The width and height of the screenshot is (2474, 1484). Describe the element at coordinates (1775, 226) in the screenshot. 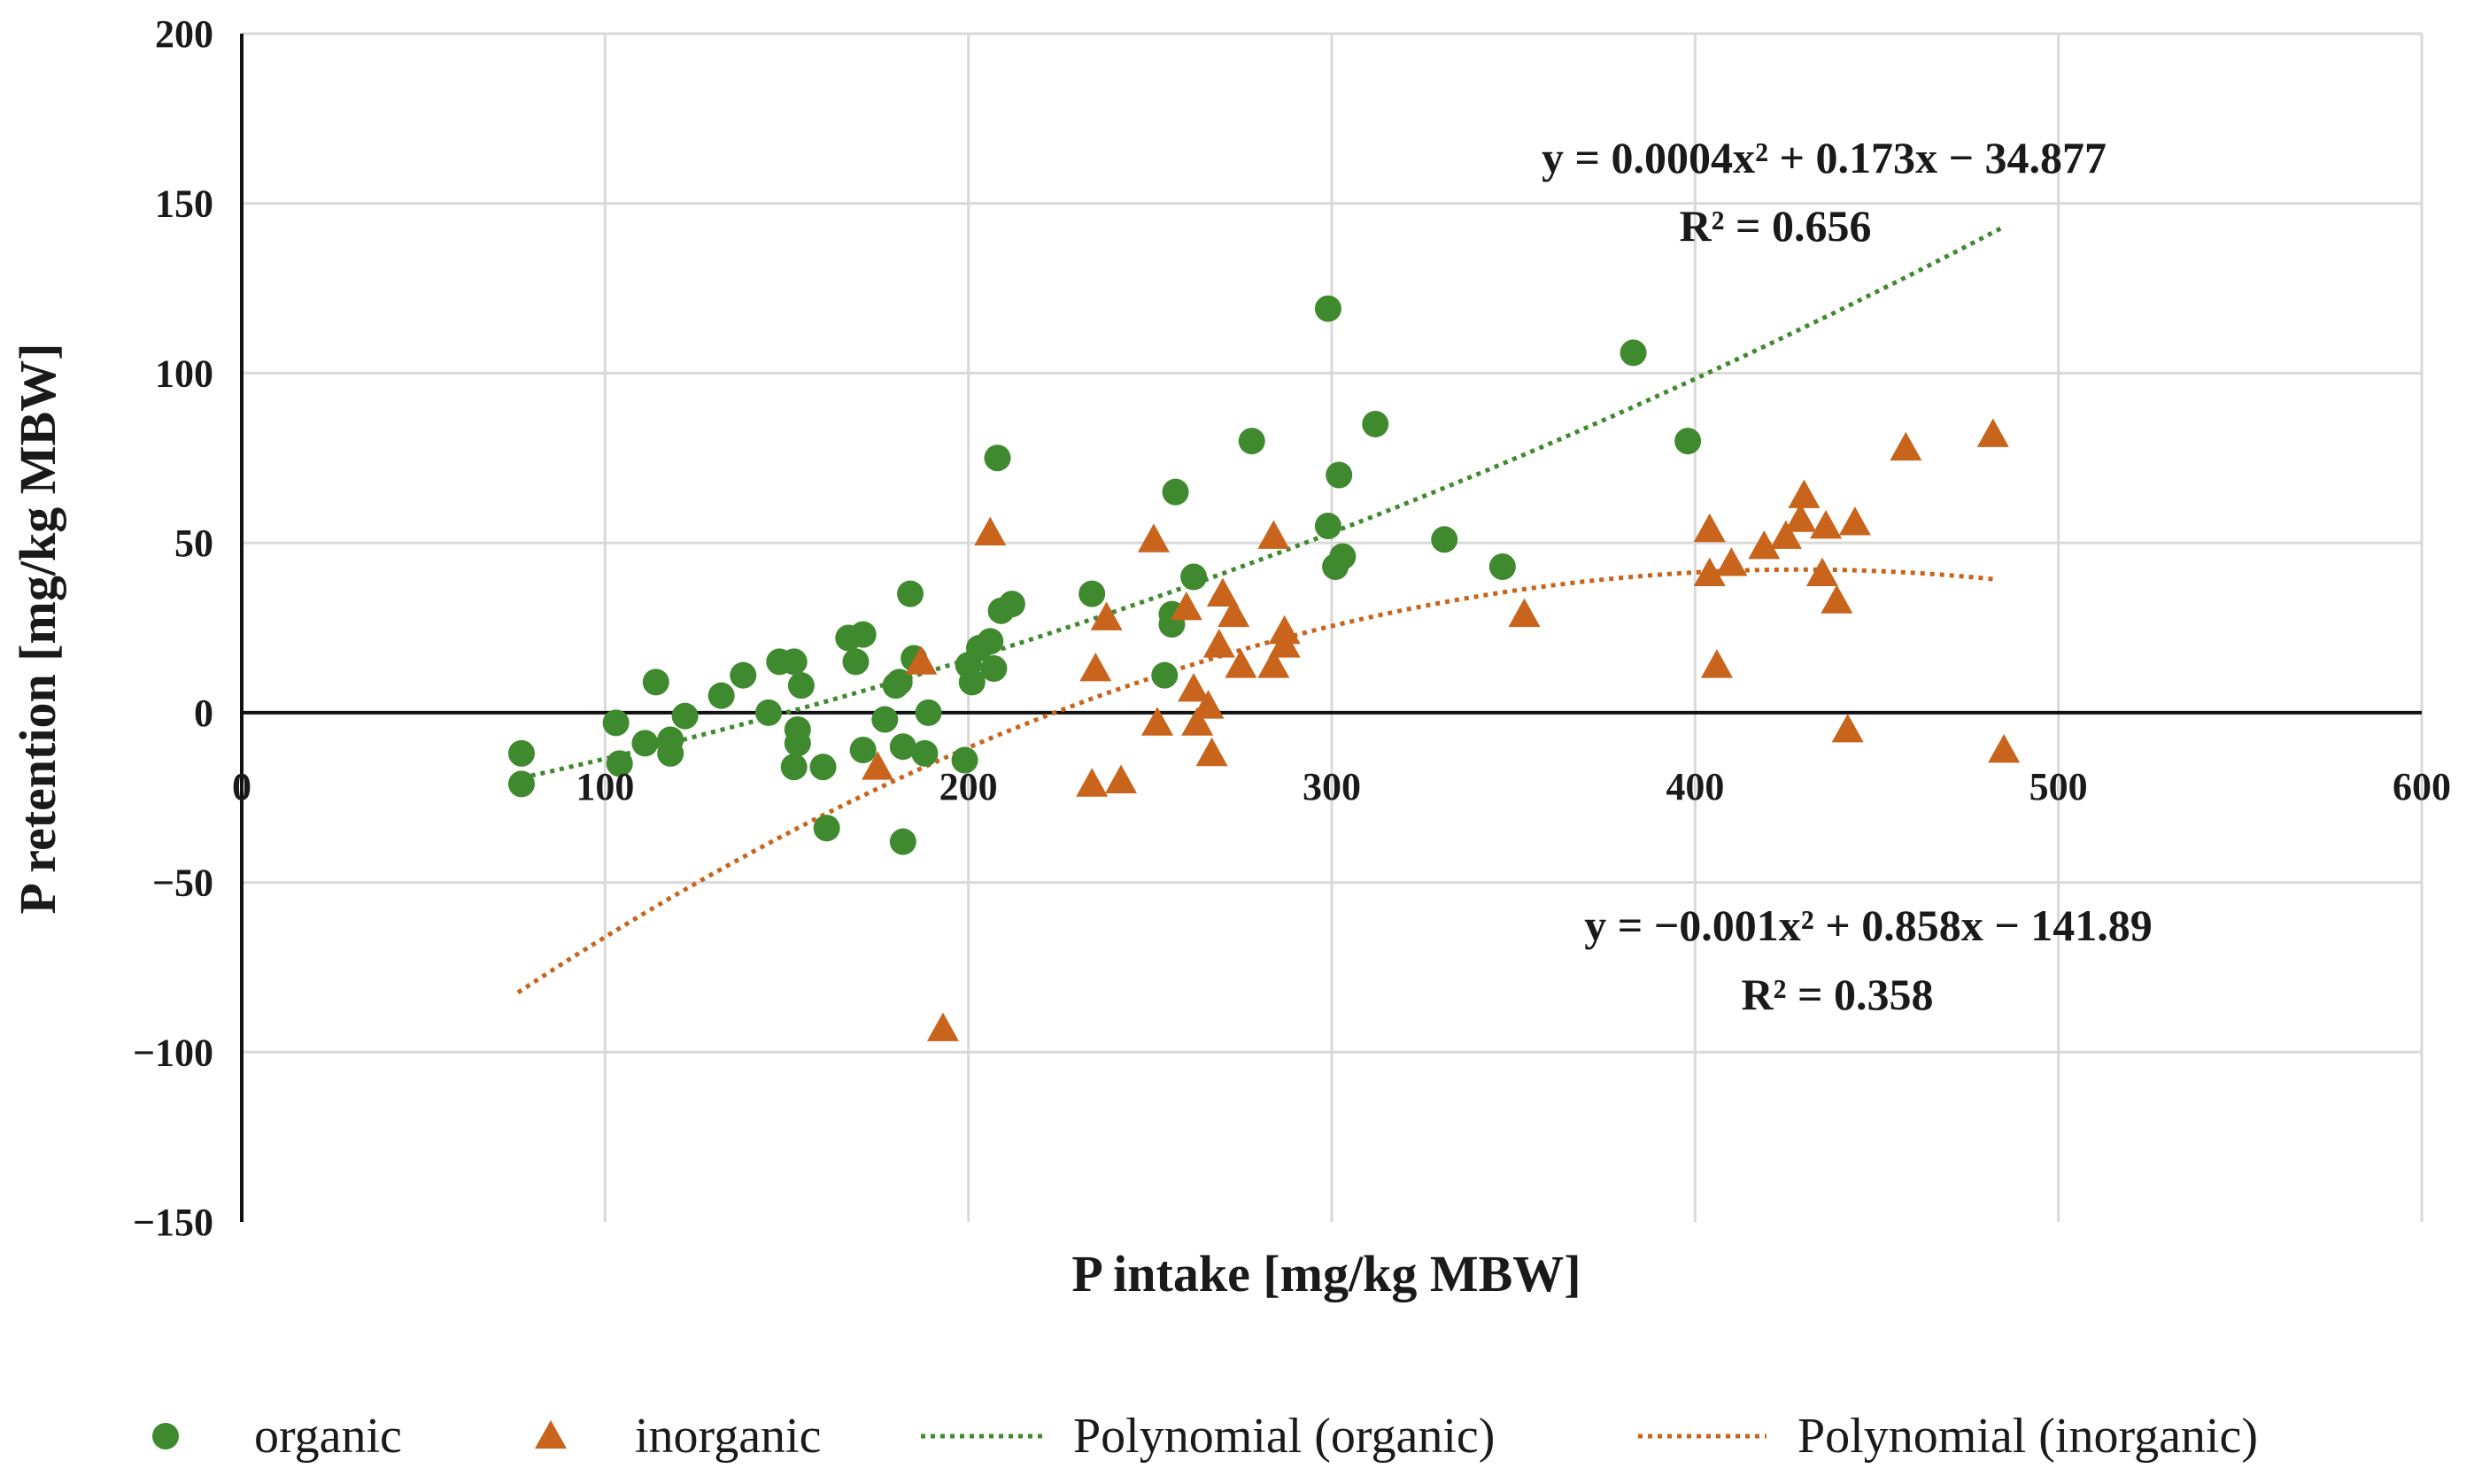

I see `organic-trend-r2: R² = 0.656` at that location.